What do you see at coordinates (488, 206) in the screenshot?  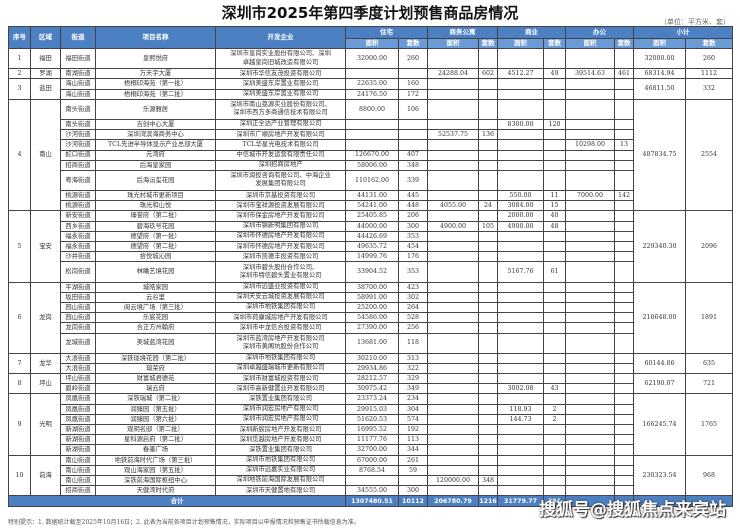 I see `apt-units-cell: 24` at bounding box center [488, 206].